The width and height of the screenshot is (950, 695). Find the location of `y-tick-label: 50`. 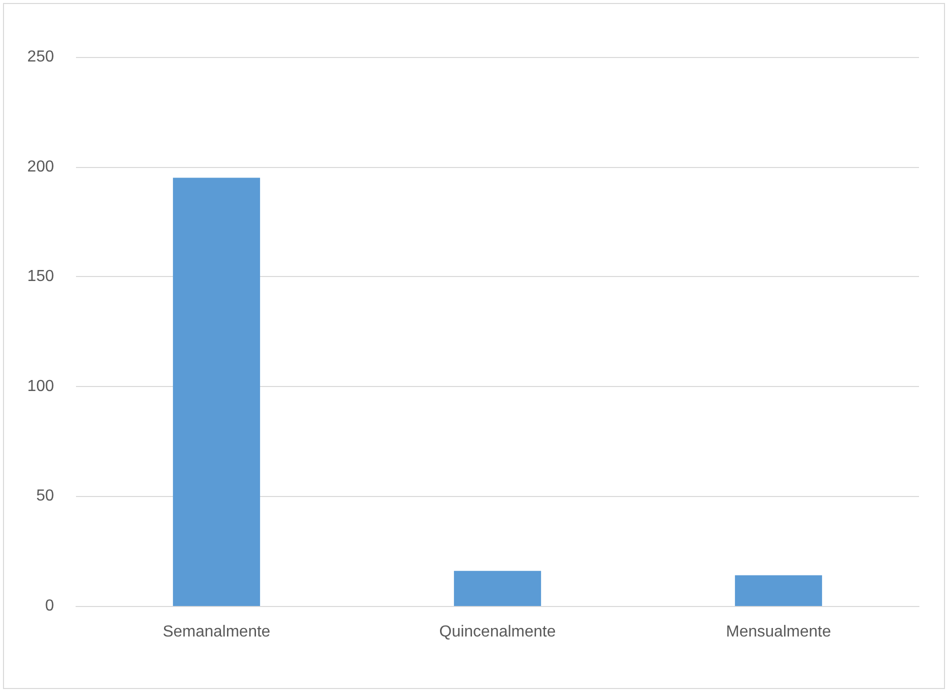

y-tick-label: 50 is located at coordinates (45, 496).